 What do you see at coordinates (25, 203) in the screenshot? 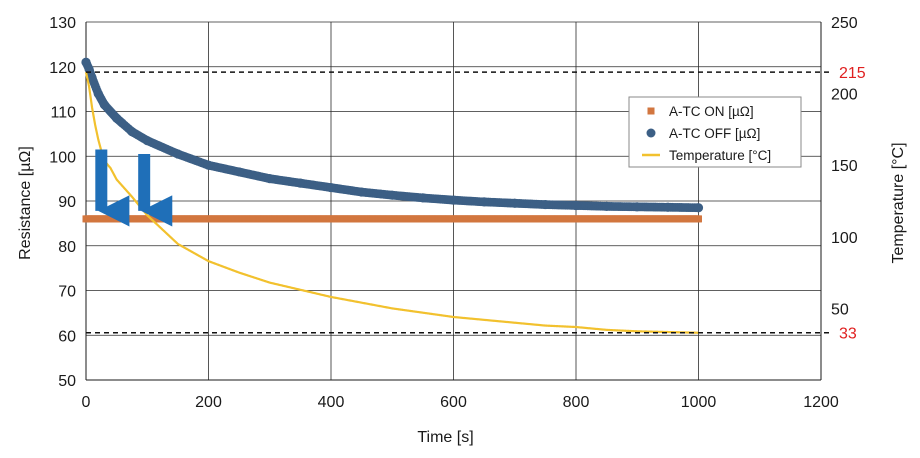
I see `y-axis-title: Resistance [µΩ]` at bounding box center [25, 203].